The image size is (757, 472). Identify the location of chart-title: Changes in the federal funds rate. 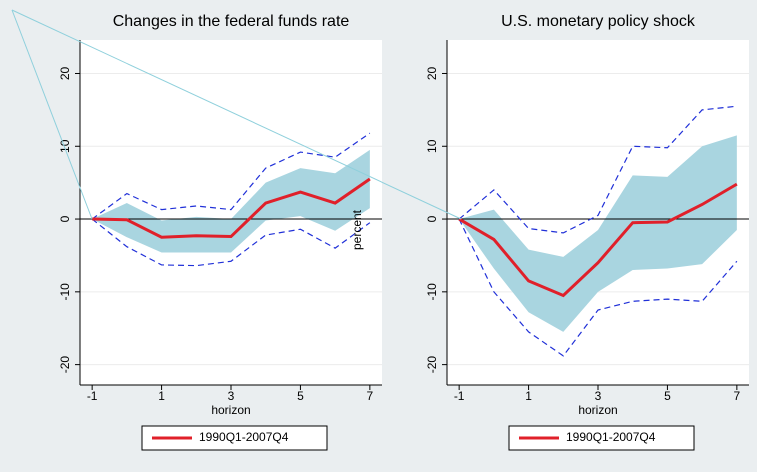
(231, 21).